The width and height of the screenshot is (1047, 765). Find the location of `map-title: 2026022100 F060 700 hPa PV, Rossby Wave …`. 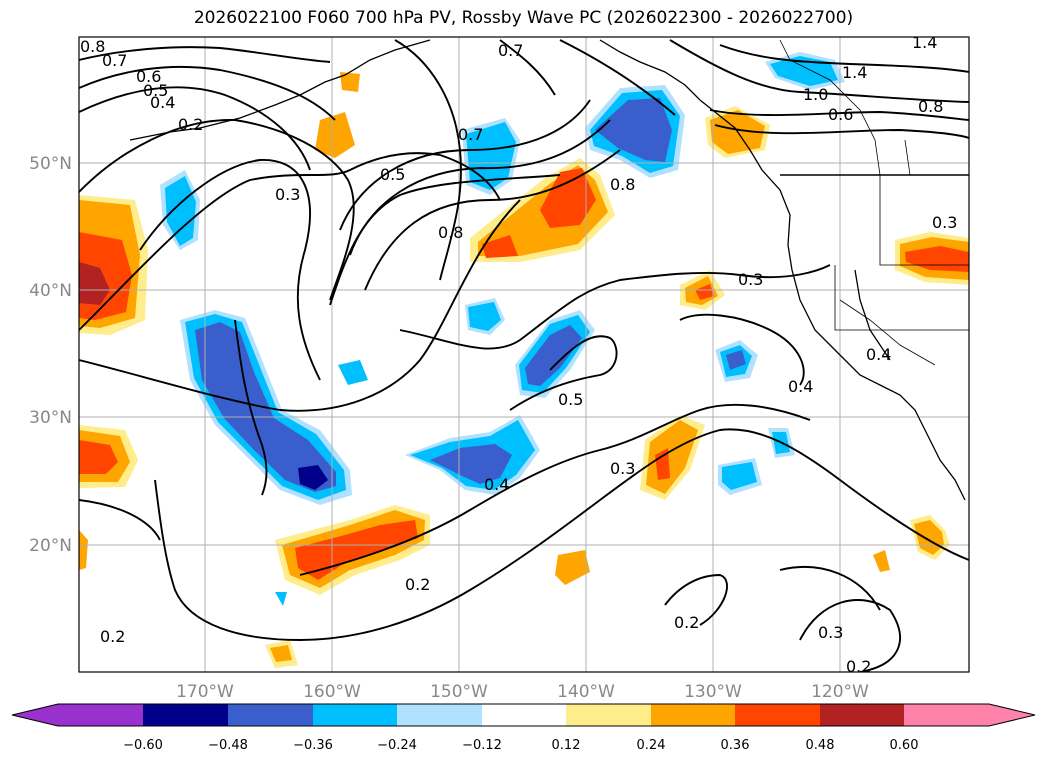

map-title: 2026022100 F060 700 hPa PV, Rossby Wave … is located at coordinates (523, 18).